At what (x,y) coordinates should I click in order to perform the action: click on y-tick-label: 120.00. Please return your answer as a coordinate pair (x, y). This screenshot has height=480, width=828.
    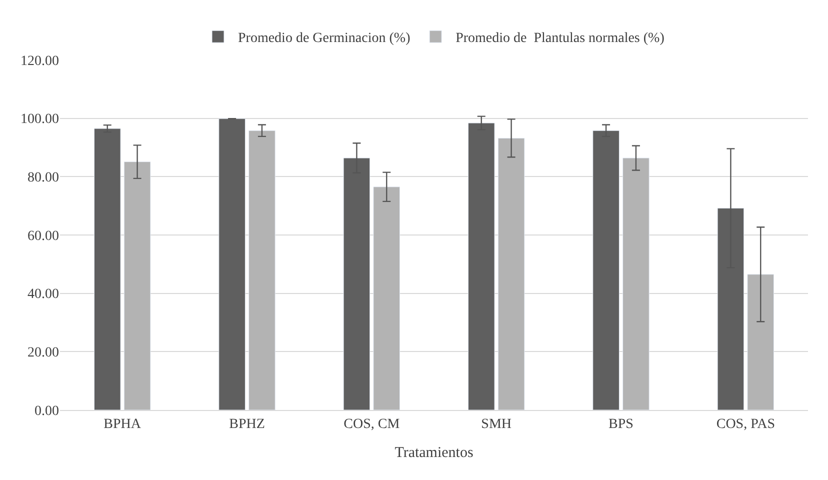
    Looking at the image, I should click on (39, 61).